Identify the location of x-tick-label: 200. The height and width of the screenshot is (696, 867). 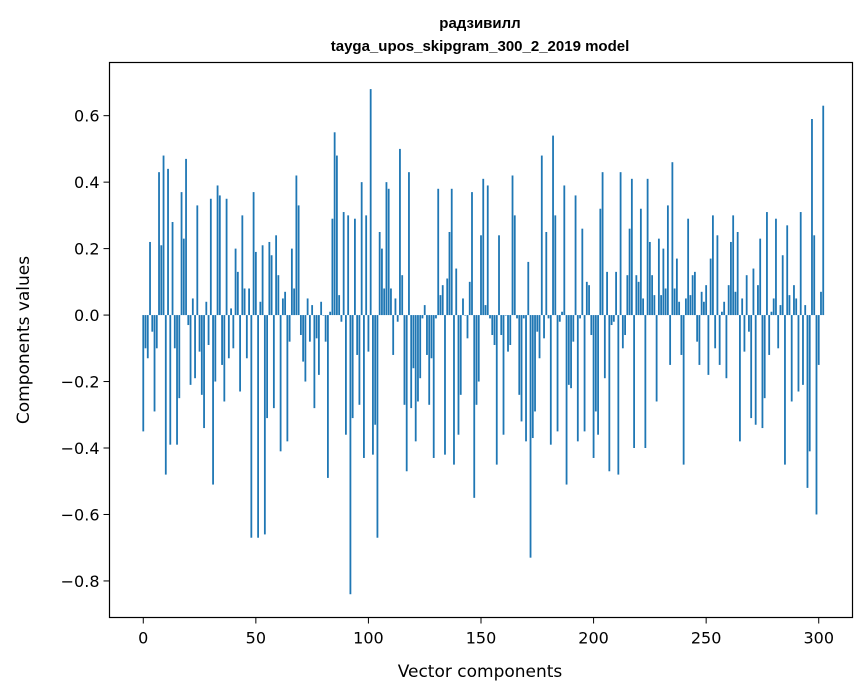
(593, 638).